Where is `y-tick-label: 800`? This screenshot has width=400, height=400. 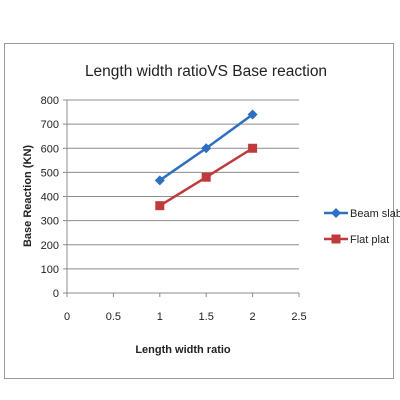 y-tick-label: 800 is located at coordinates (50, 101).